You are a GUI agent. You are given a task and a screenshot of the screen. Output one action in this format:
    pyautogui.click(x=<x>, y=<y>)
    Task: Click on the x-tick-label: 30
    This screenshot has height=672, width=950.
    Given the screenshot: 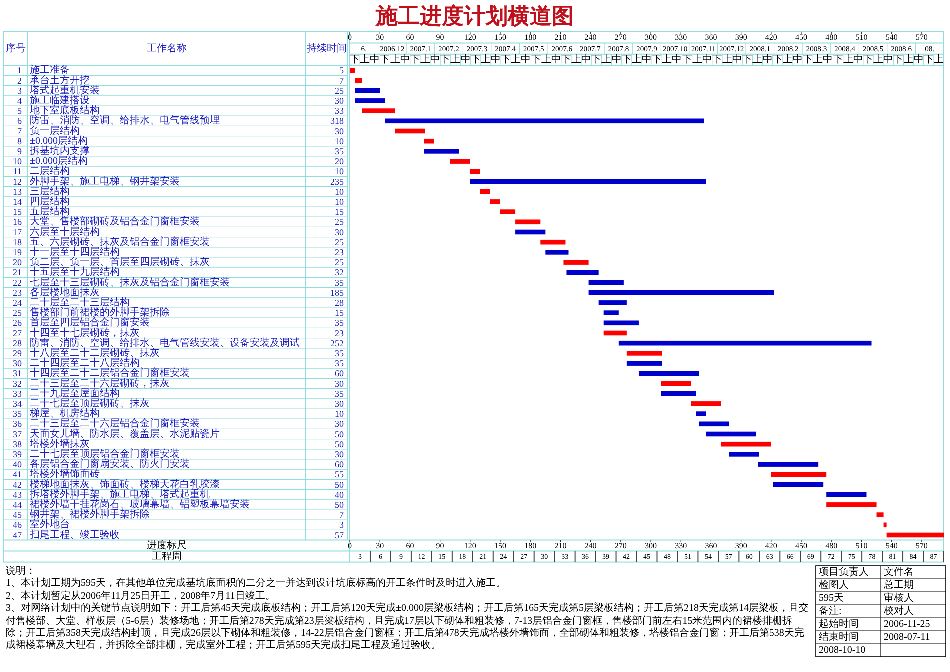 What is the action you would take?
    pyautogui.click(x=380, y=545)
    